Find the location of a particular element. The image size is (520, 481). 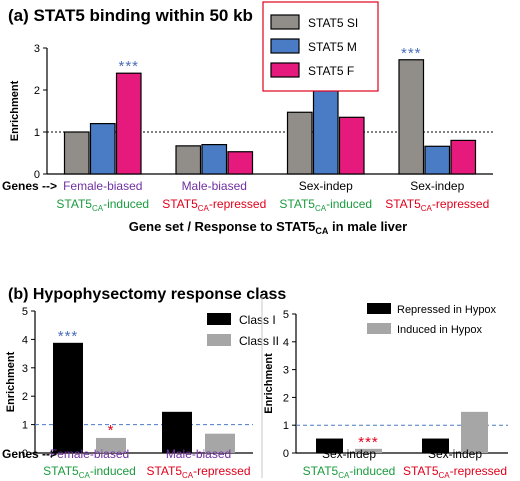

chart-a-y-label: Enrichment is located at coordinates (15, 110).